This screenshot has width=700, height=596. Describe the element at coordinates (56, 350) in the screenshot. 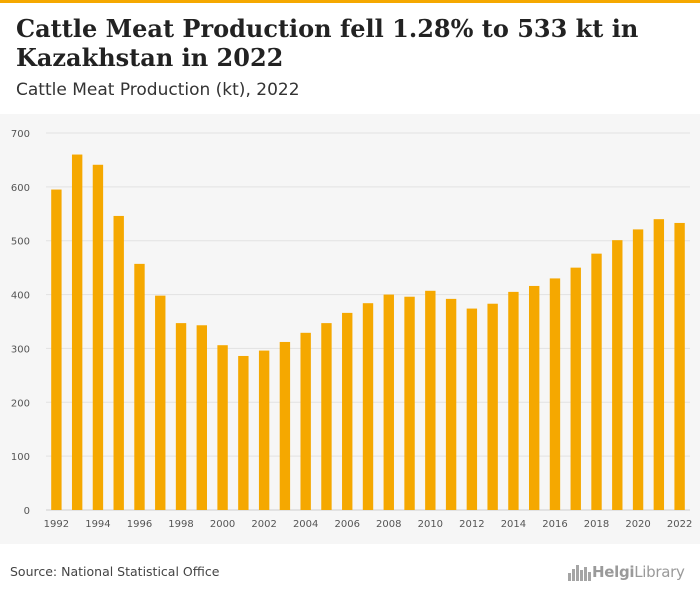

I see `bar-1992` at that location.